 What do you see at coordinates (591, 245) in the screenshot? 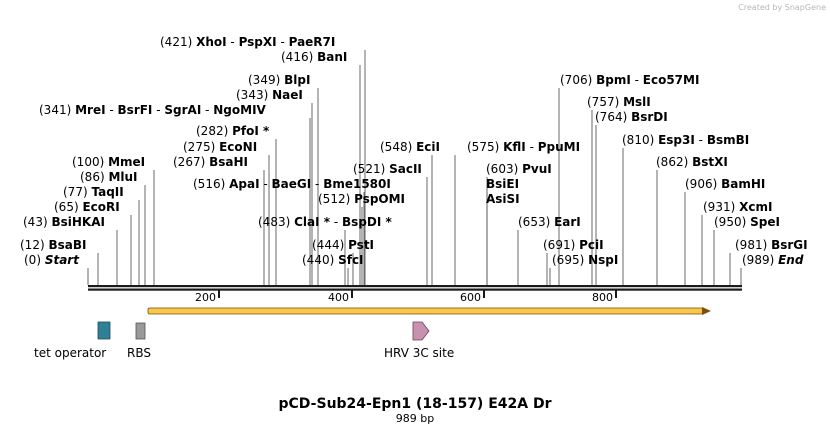
I see `enzyme-name: PciI` at bounding box center [591, 245].